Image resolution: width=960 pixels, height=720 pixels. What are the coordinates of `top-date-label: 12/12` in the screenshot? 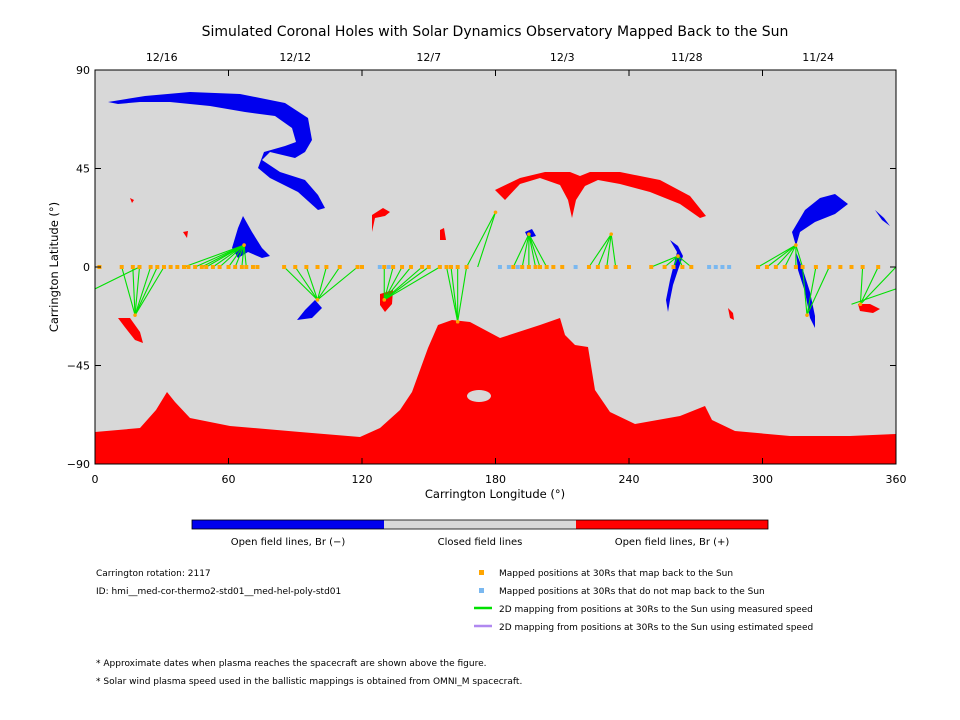 It's located at (295, 57).